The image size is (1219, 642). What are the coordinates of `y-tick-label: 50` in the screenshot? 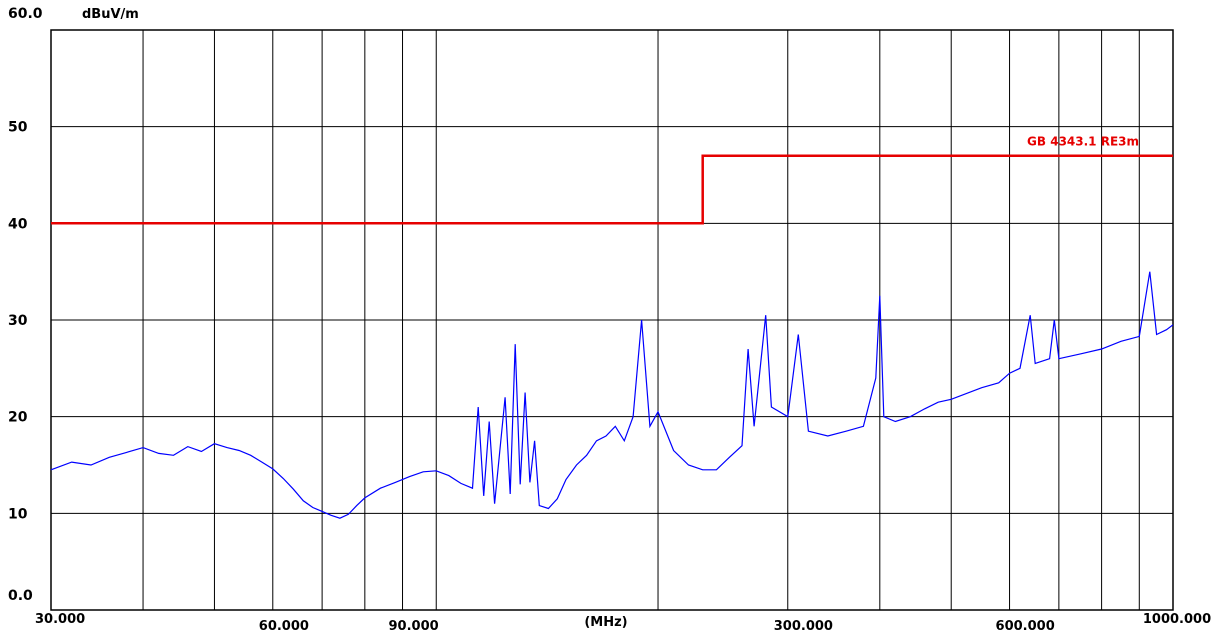 It's located at (18, 128).